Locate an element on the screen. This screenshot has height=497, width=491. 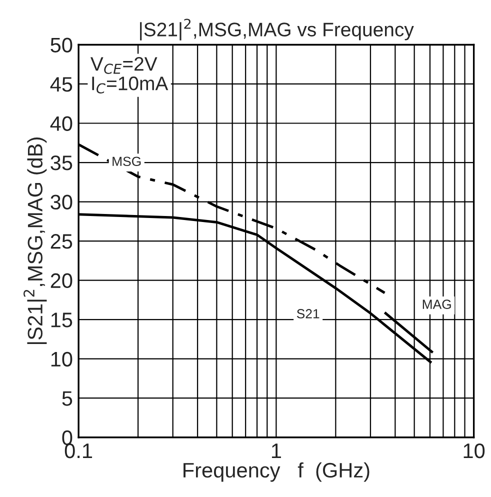
text: S21 is located at coordinates (308, 313).